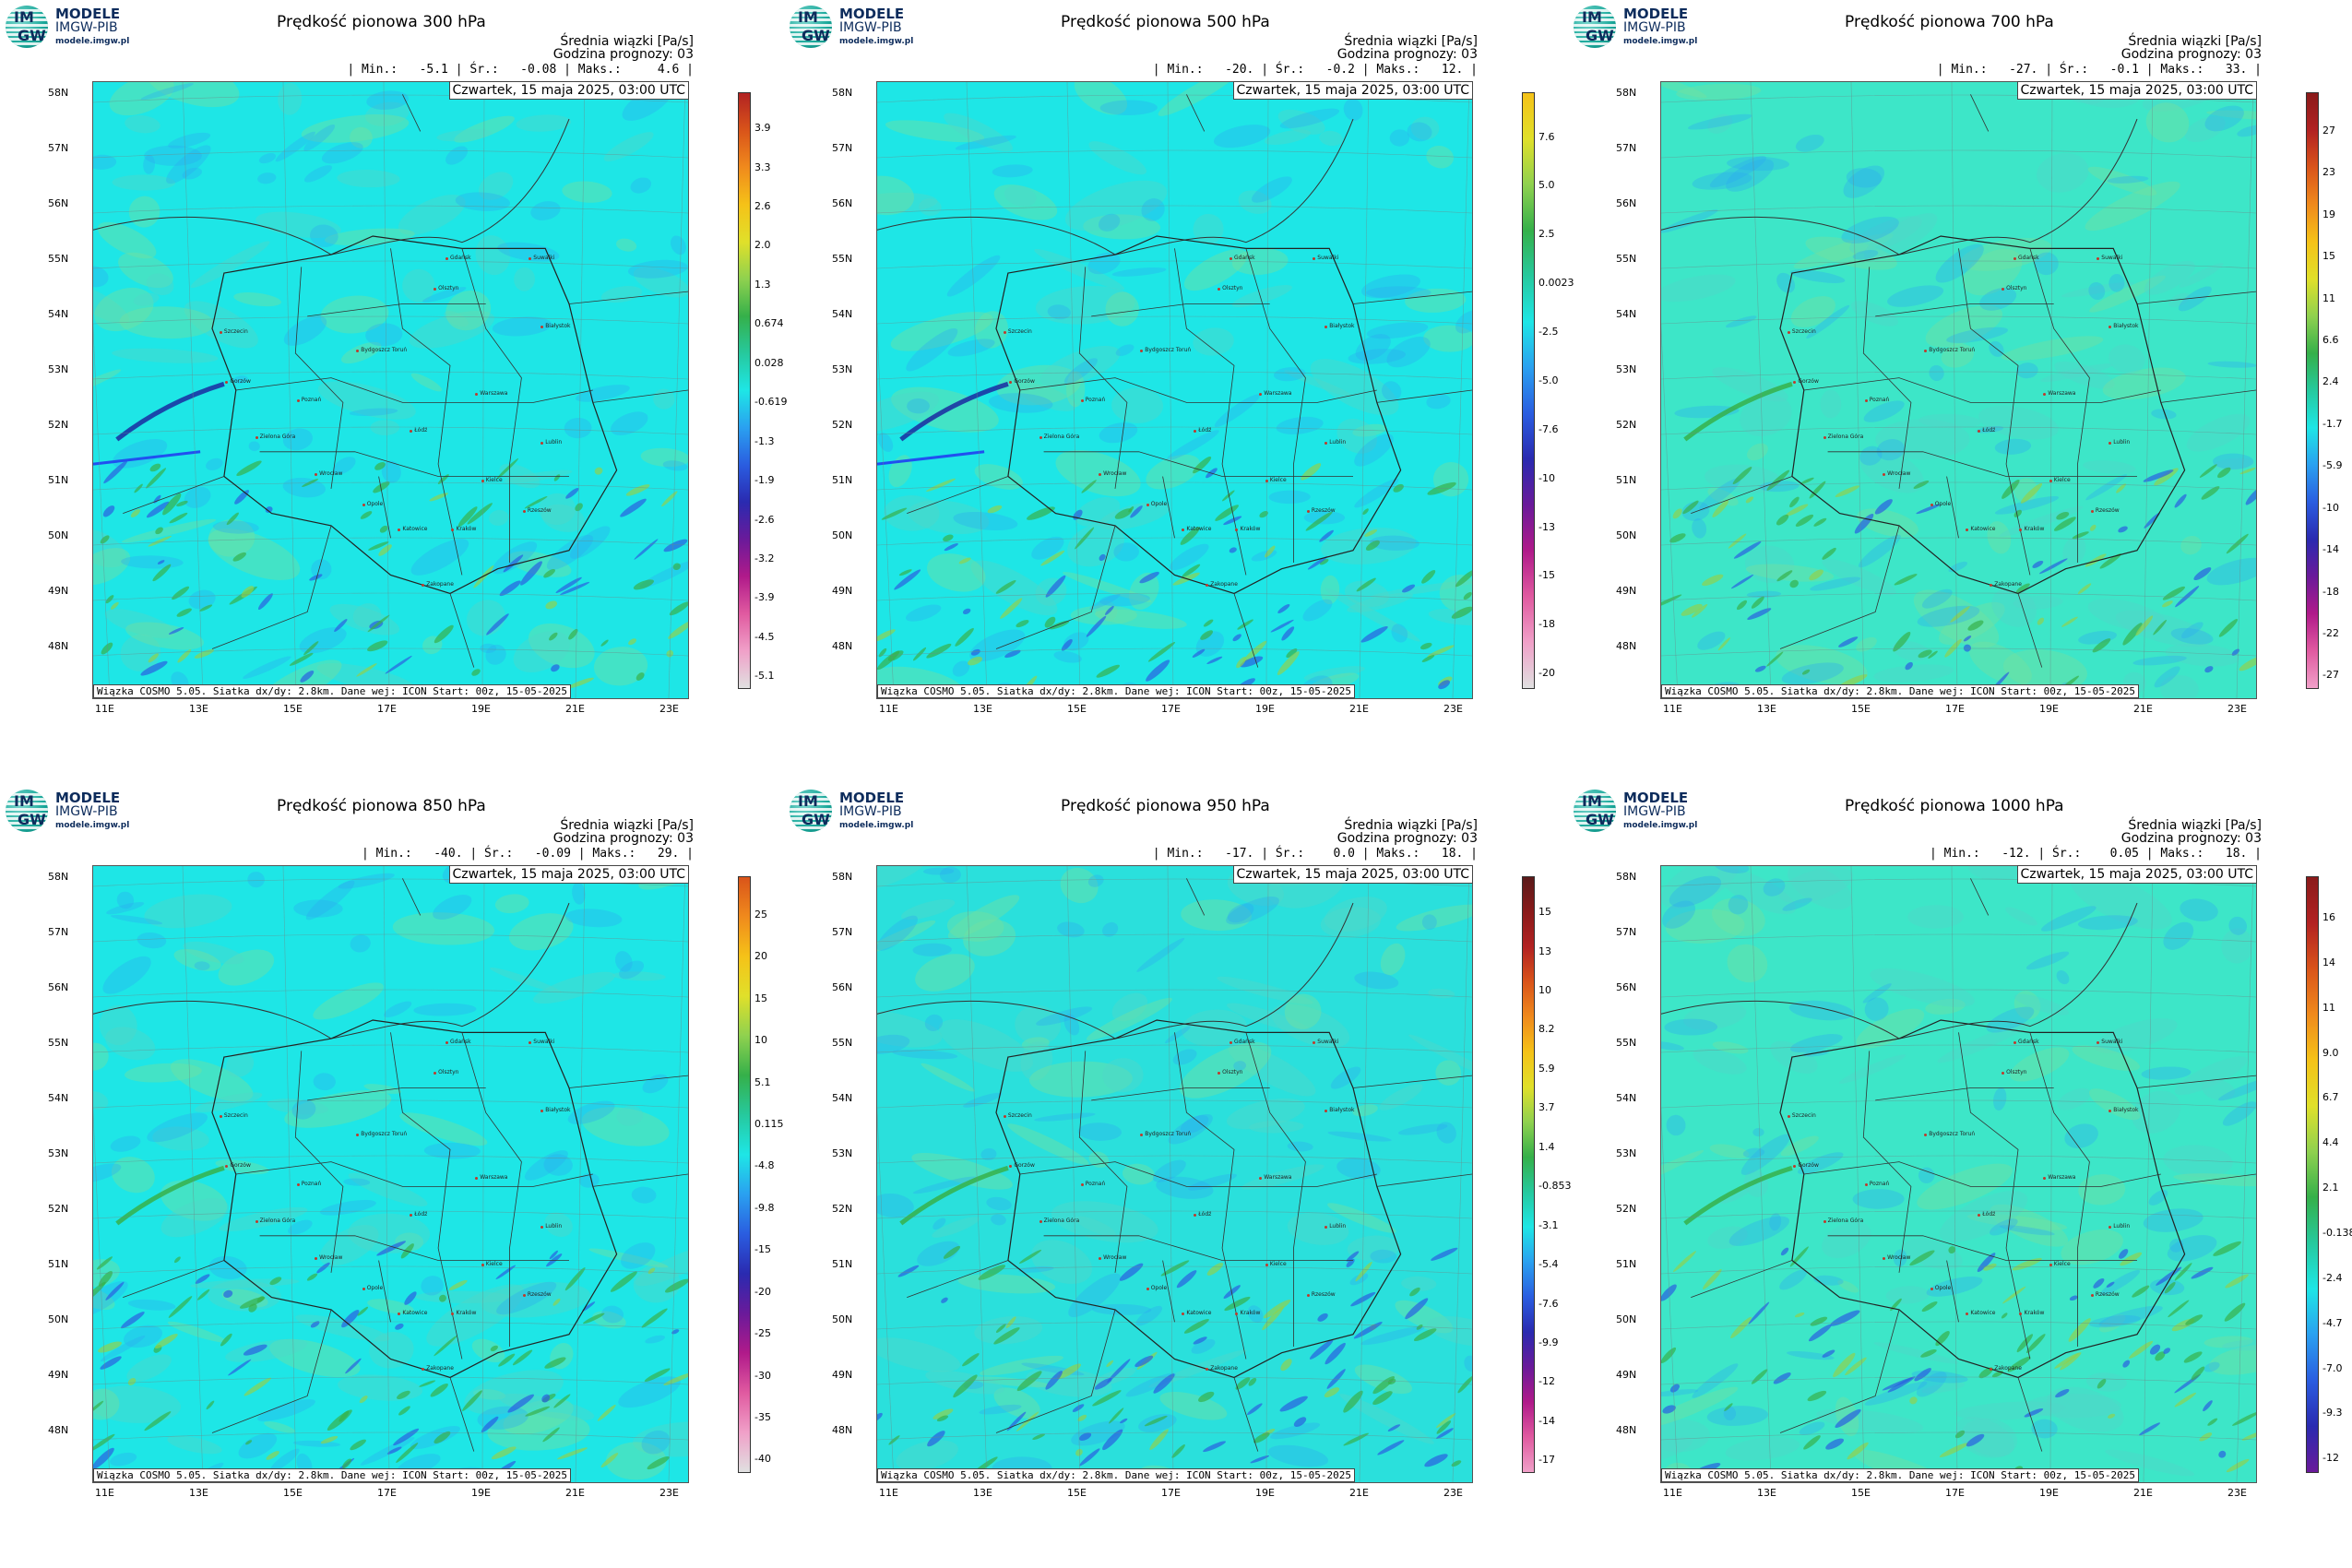 The height and width of the screenshot is (1568, 2352). Describe the element at coordinates (2328, 256) in the screenshot. I see `colorbar-tick-label: 15` at that location.